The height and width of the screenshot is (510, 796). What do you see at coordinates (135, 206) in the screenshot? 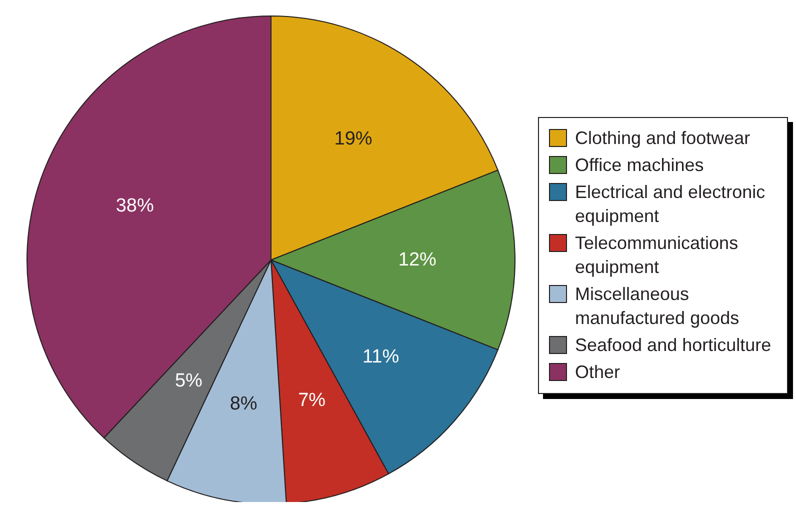
I see `data-label: 38%` at bounding box center [135, 206].